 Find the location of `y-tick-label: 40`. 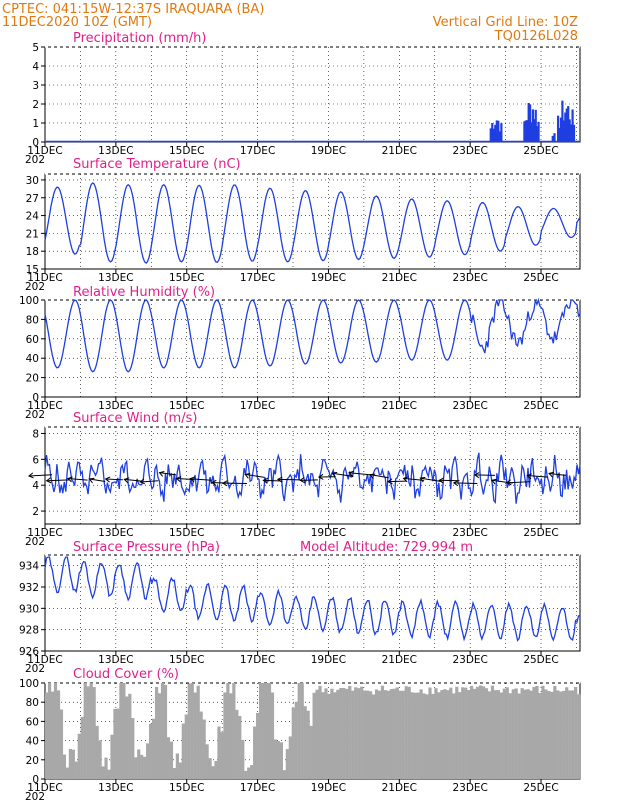

y-tick-label: 40 is located at coordinates (32, 359).